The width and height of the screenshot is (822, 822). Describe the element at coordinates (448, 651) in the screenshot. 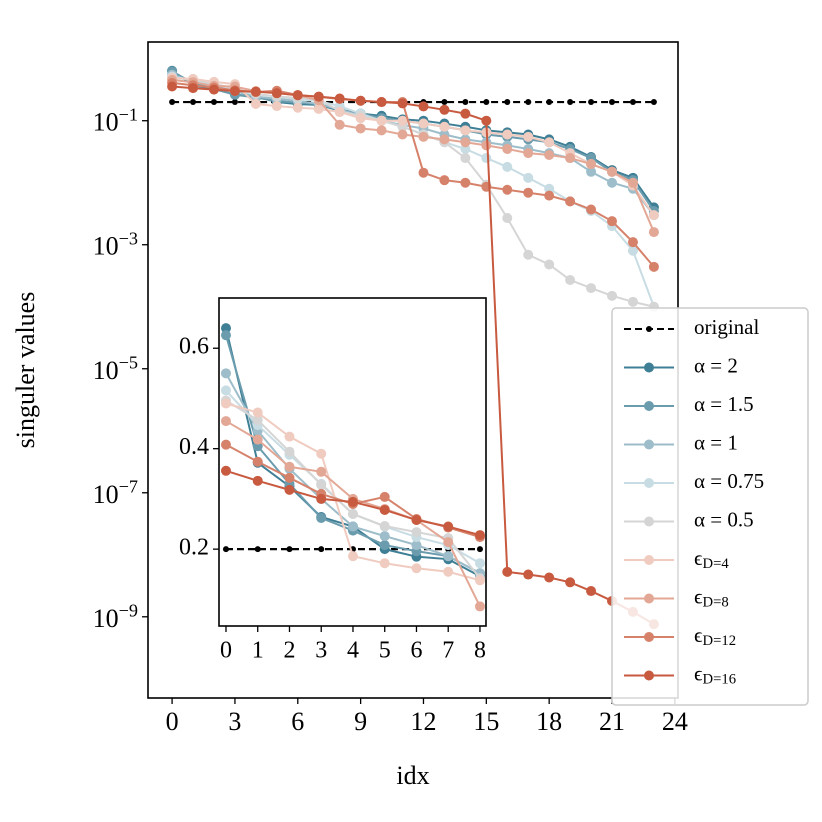

I see `x-tick-label: 7` at that location.